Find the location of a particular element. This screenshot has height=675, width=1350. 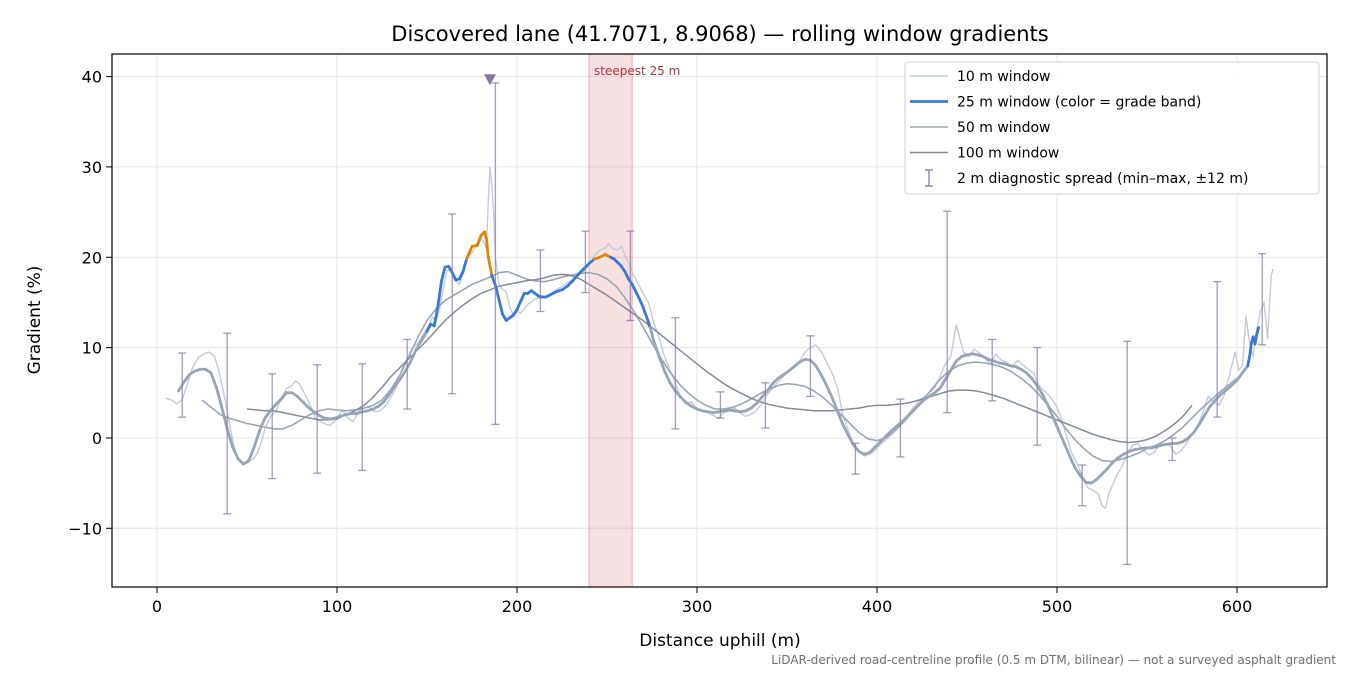

legend-label: 10 m window is located at coordinates (1003, 77).